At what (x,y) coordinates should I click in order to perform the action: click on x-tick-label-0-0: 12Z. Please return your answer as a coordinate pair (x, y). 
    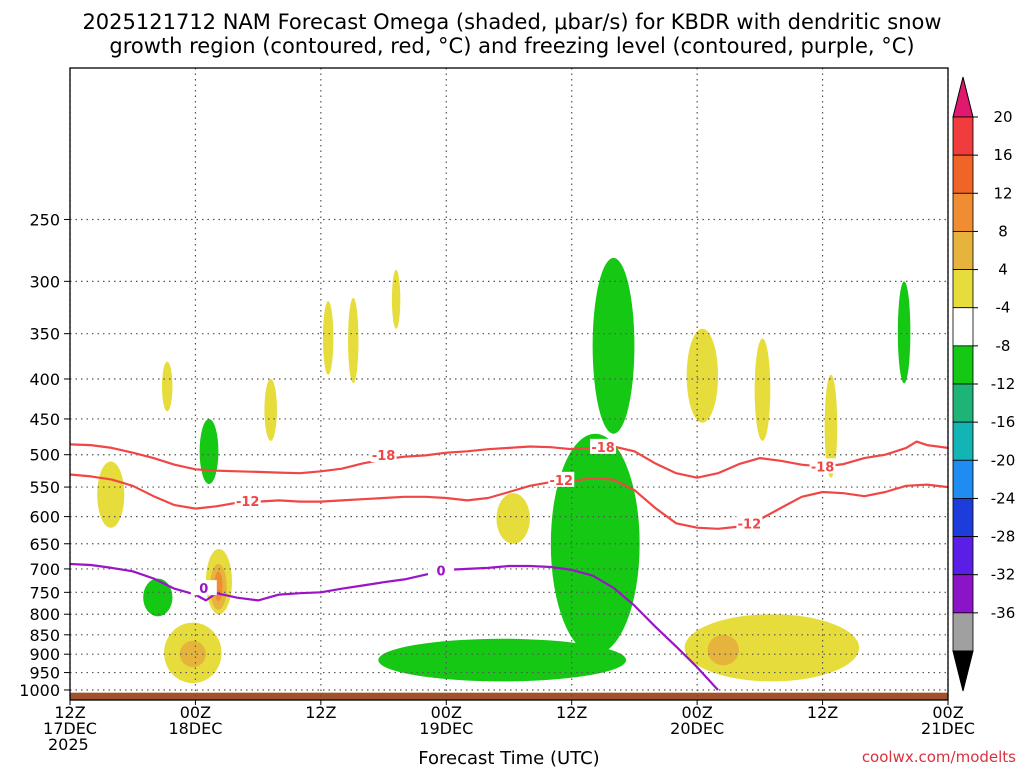
    Looking at the image, I should click on (69, 712).